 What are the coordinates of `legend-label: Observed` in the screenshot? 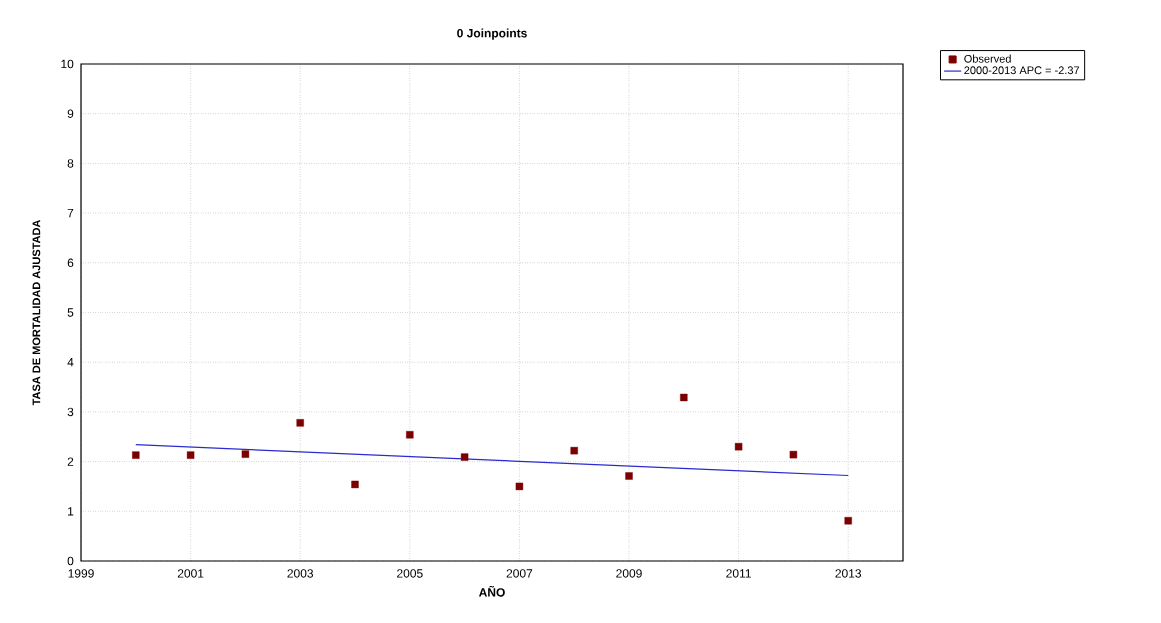 It's located at (987, 58).